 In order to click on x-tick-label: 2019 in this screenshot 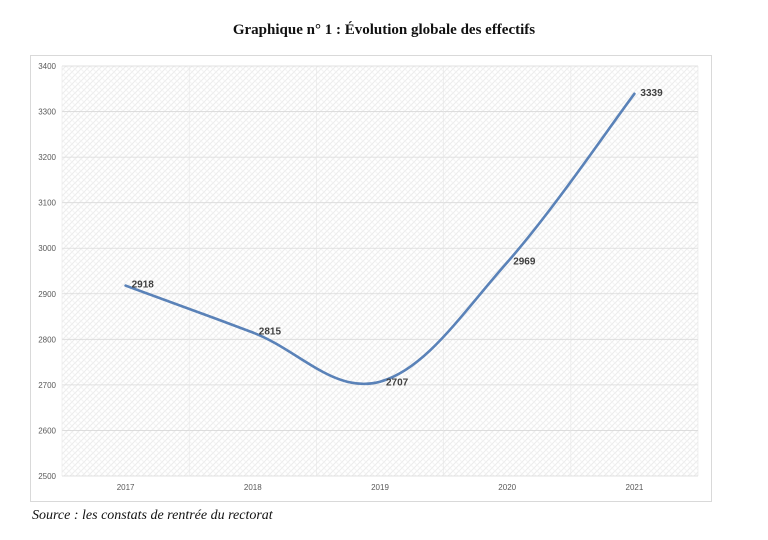, I will do `click(380, 487)`.